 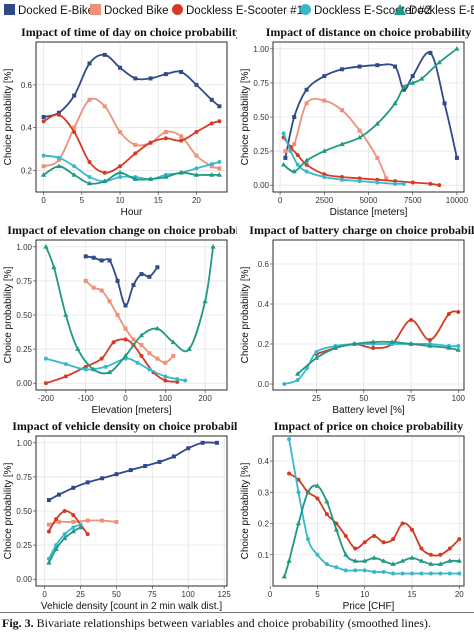 I want to click on x-tick-label: 25, so click(x=316, y=398).